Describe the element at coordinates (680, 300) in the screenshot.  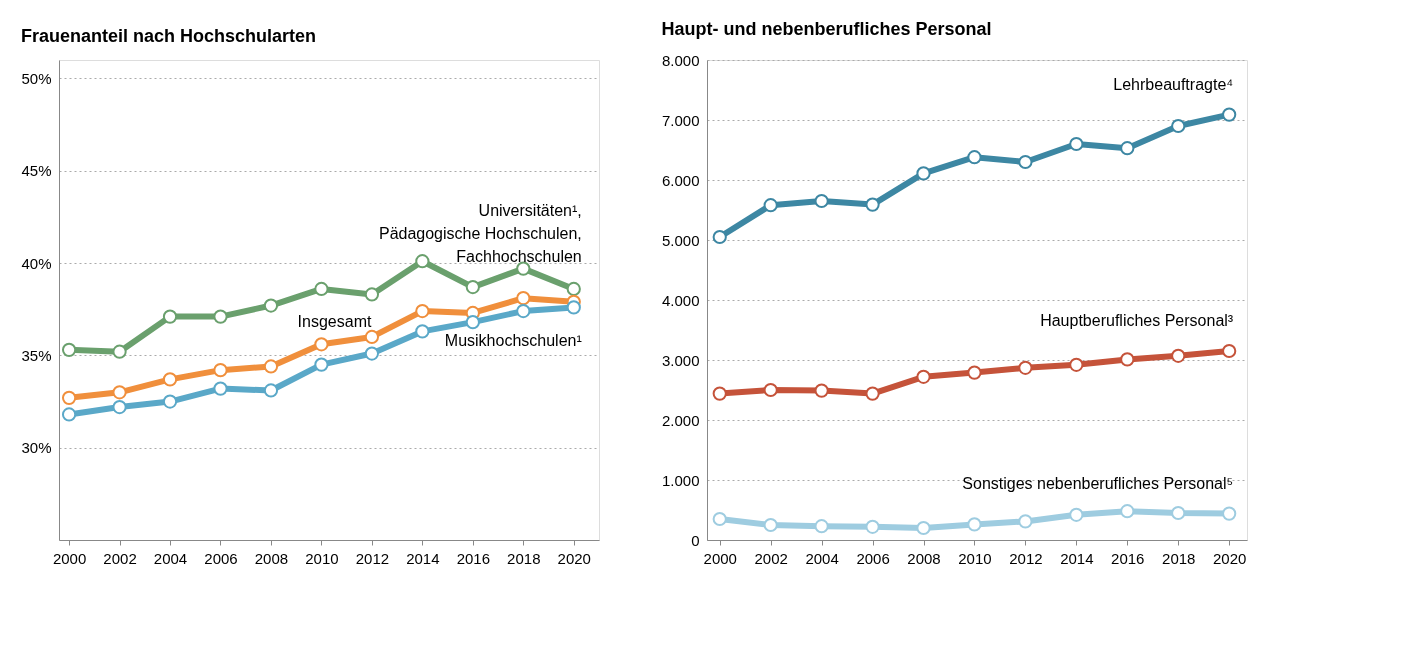
I see `y-tick-label: 4.000` at that location.